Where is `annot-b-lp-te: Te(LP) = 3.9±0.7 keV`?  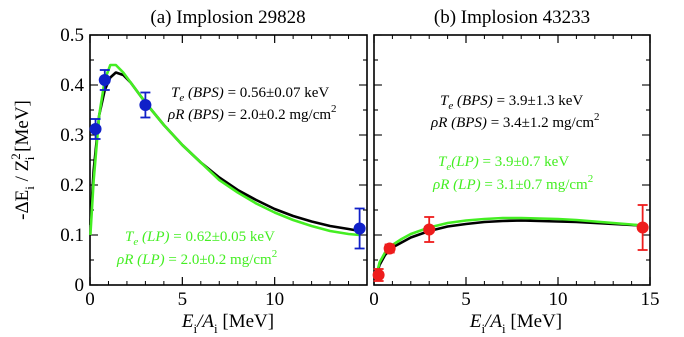
annot-b-lp-te: Te(LP) = 3.9±0.7 keV is located at coordinates (503, 163).